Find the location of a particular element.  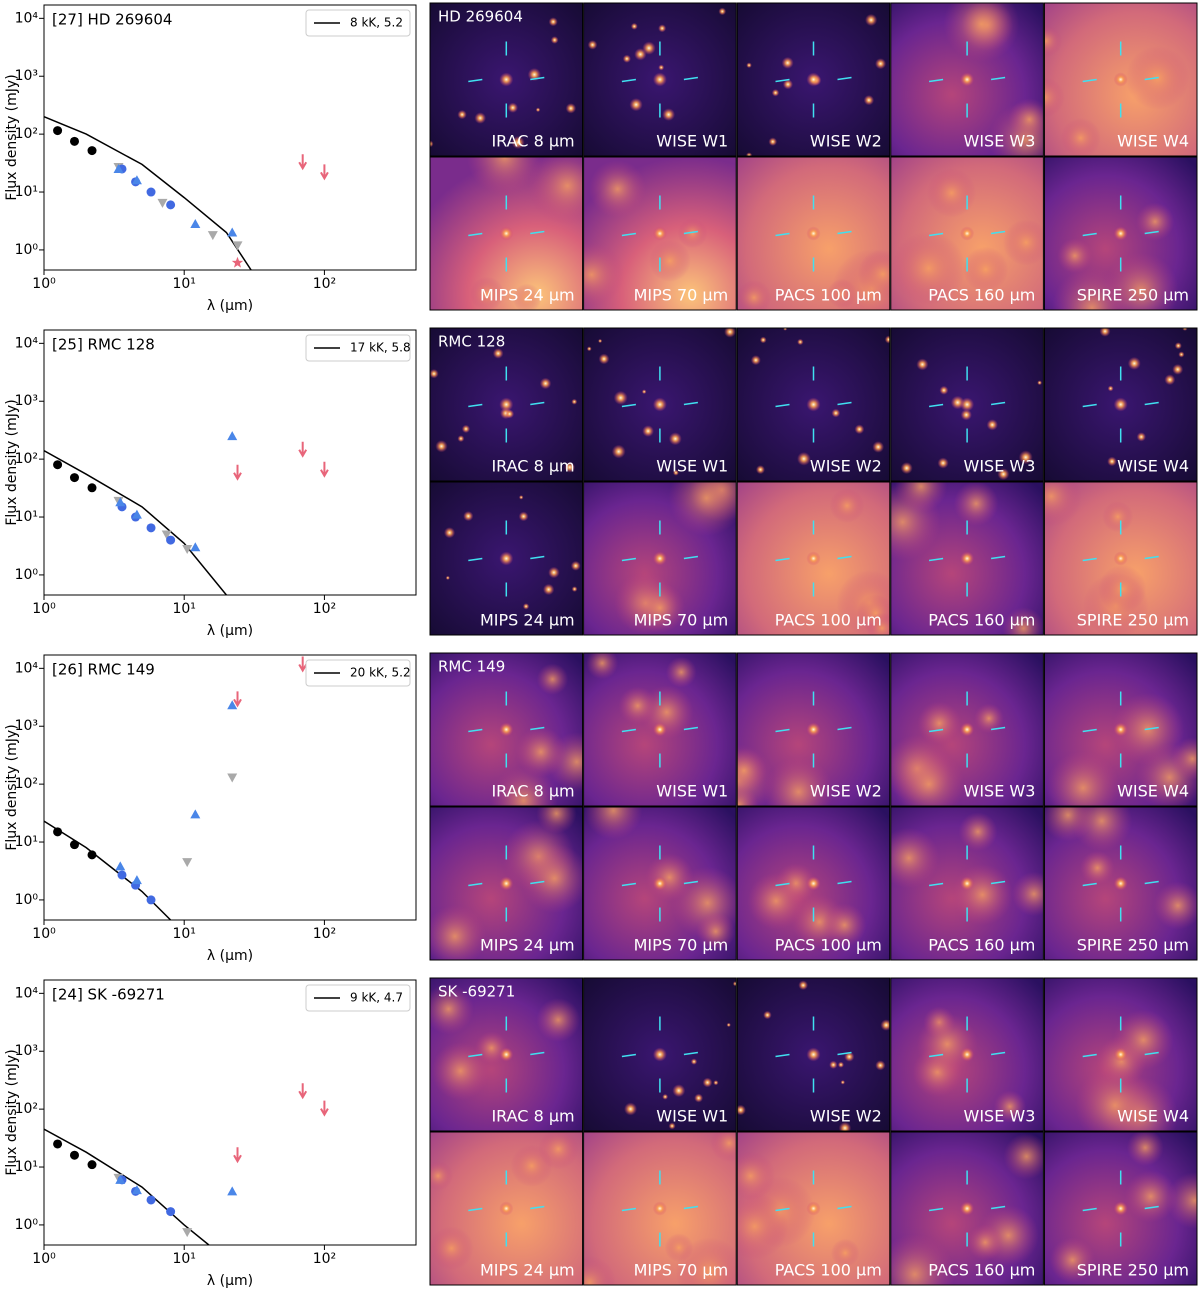

image-tile: WISE W1 is located at coordinates (660, 1054).